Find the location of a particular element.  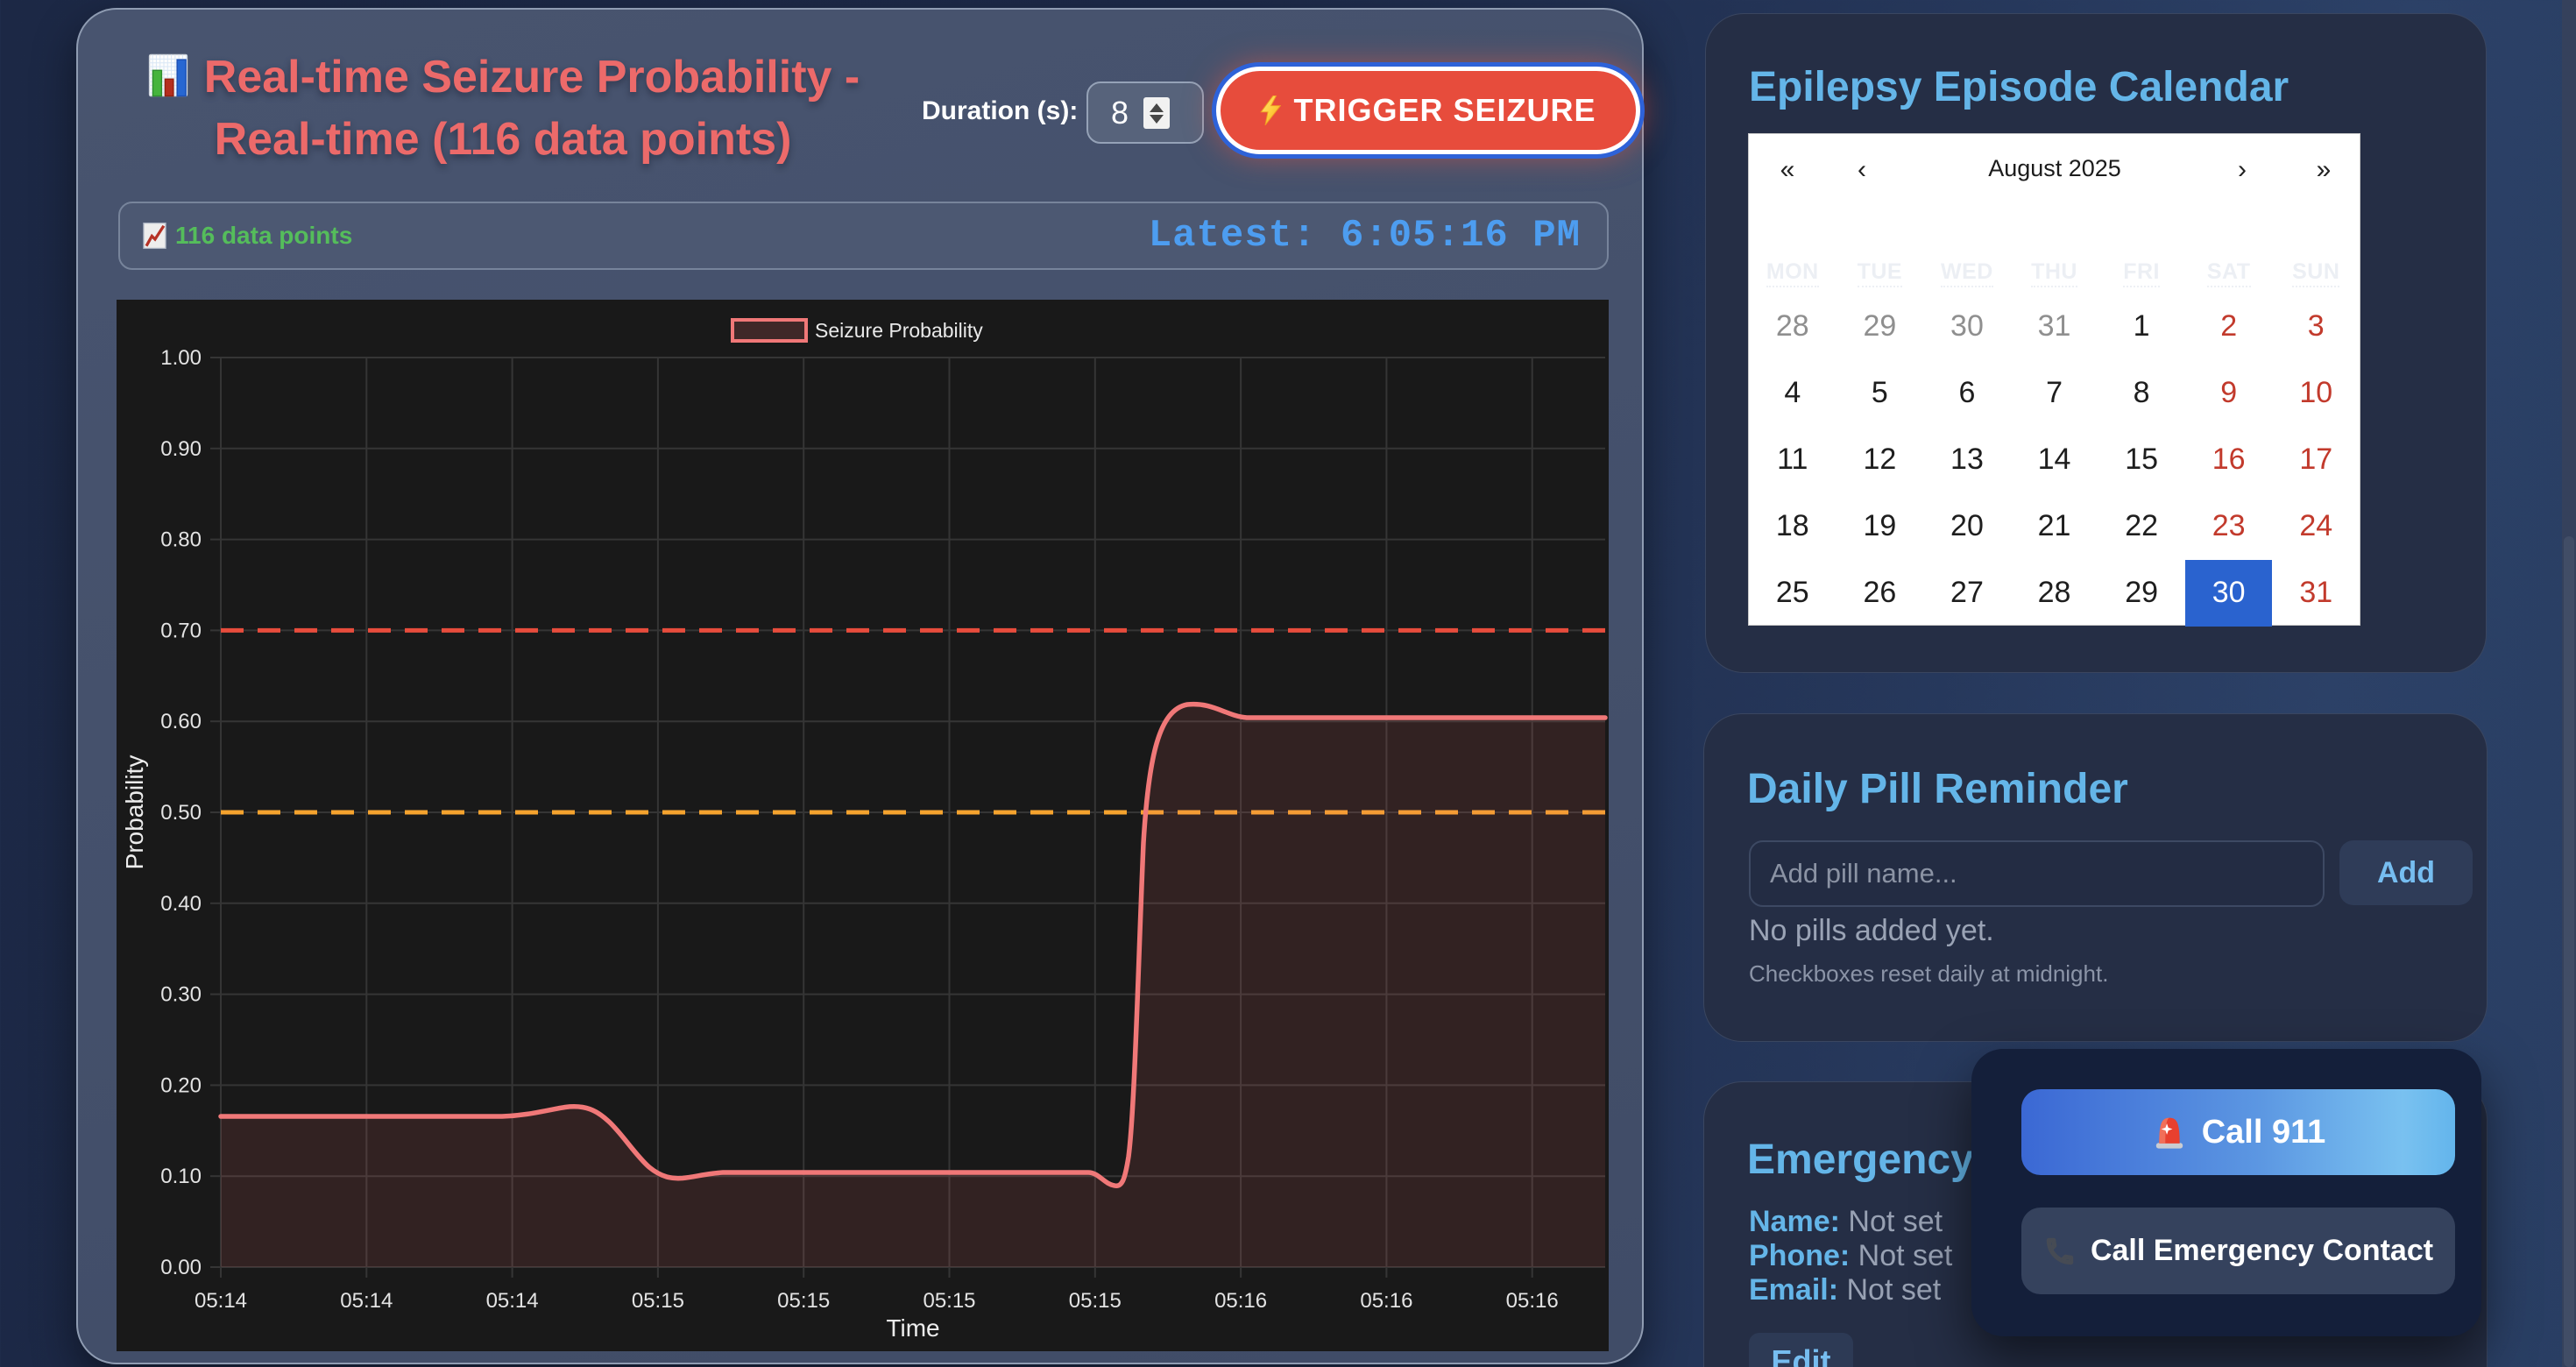

svg-text: Probability is located at coordinates (134, 812).